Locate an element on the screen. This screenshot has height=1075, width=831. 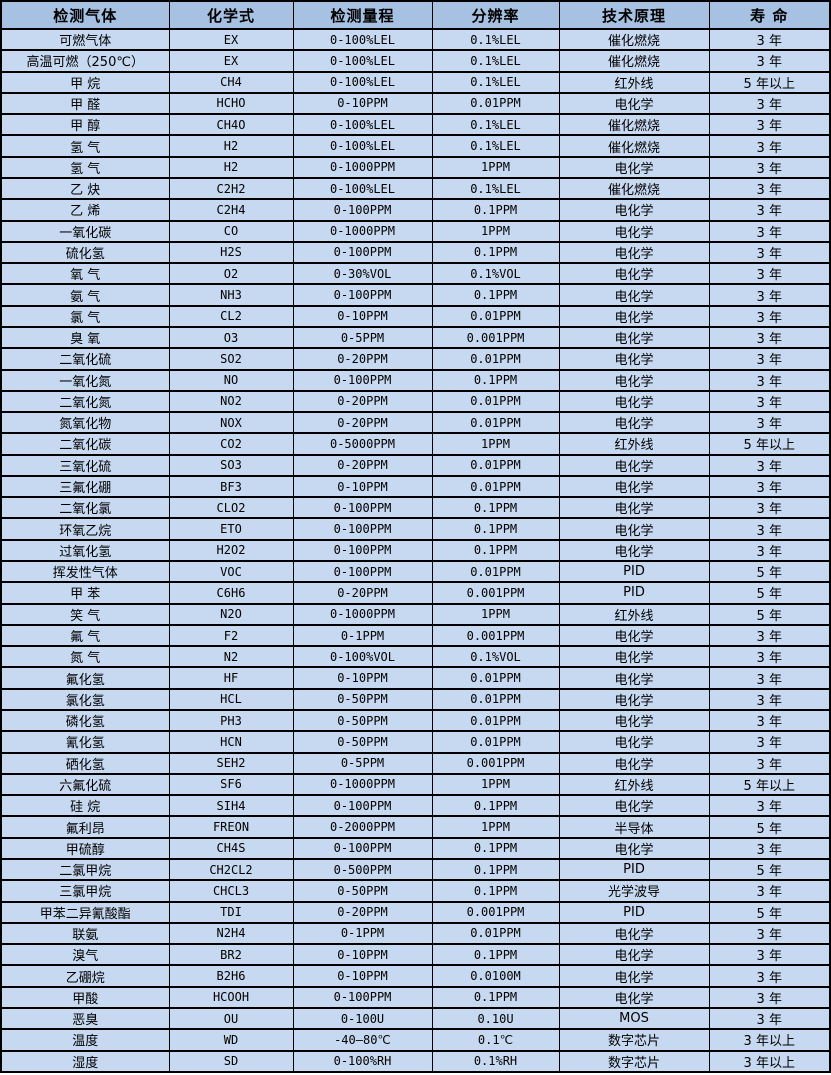
cell-gas: 联氨 is located at coordinates (85, 933).